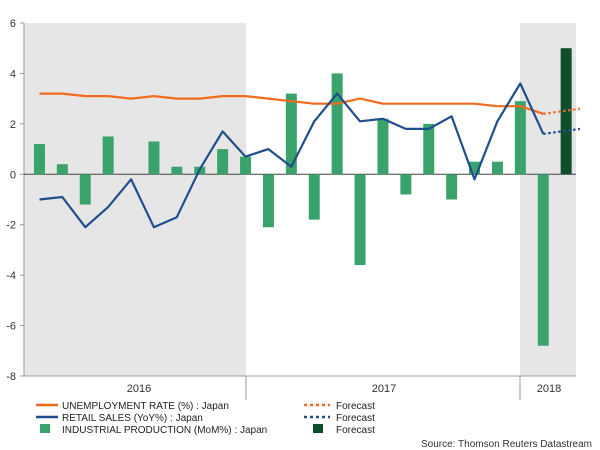 This screenshot has height=450, width=600. I want to click on y-tick-label-3: 0, so click(13, 175).